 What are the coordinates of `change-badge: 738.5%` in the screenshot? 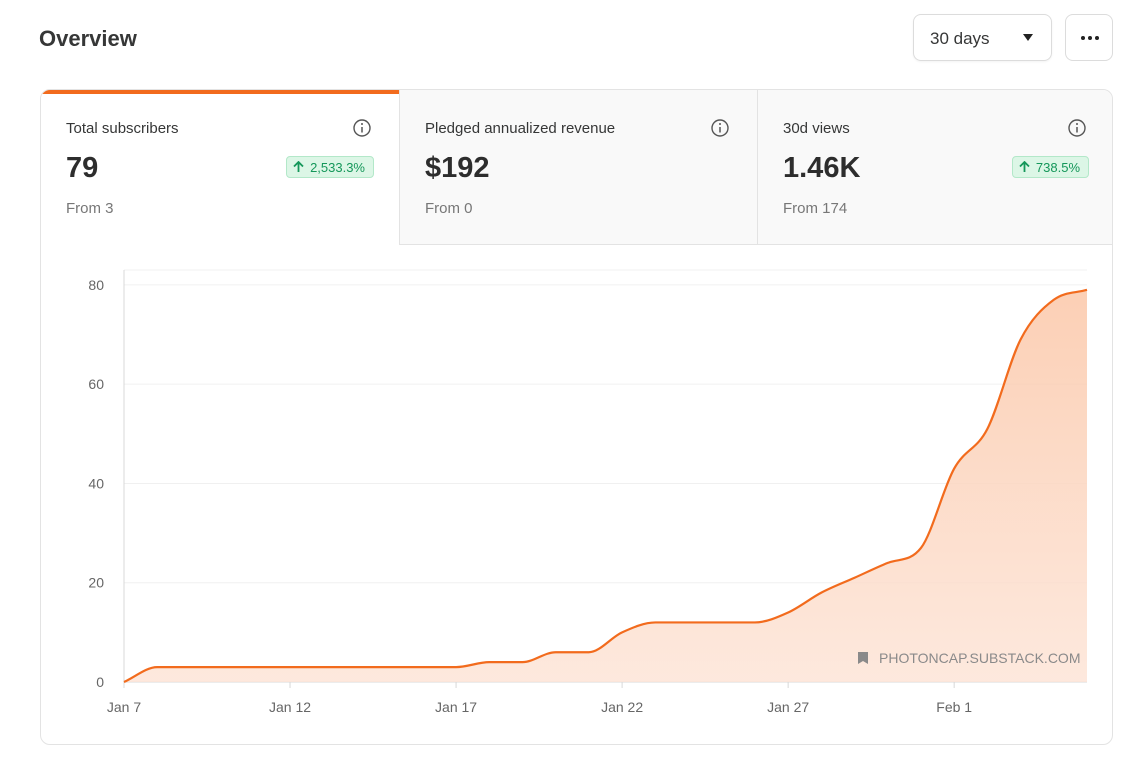 It's located at (1050, 167).